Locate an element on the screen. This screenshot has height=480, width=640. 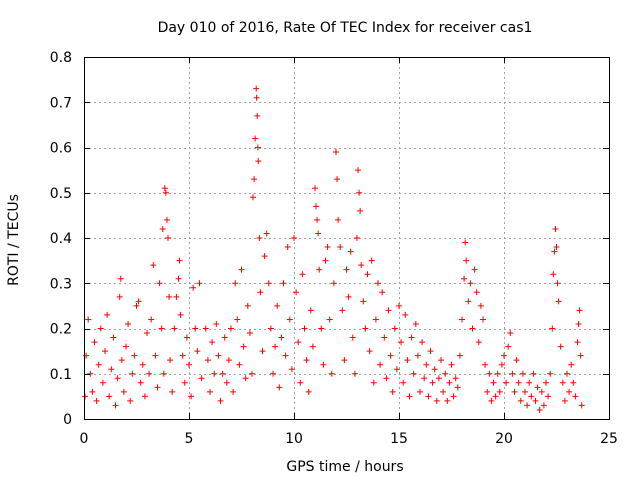
y-tick-label: 0.5 is located at coordinates (61, 194).